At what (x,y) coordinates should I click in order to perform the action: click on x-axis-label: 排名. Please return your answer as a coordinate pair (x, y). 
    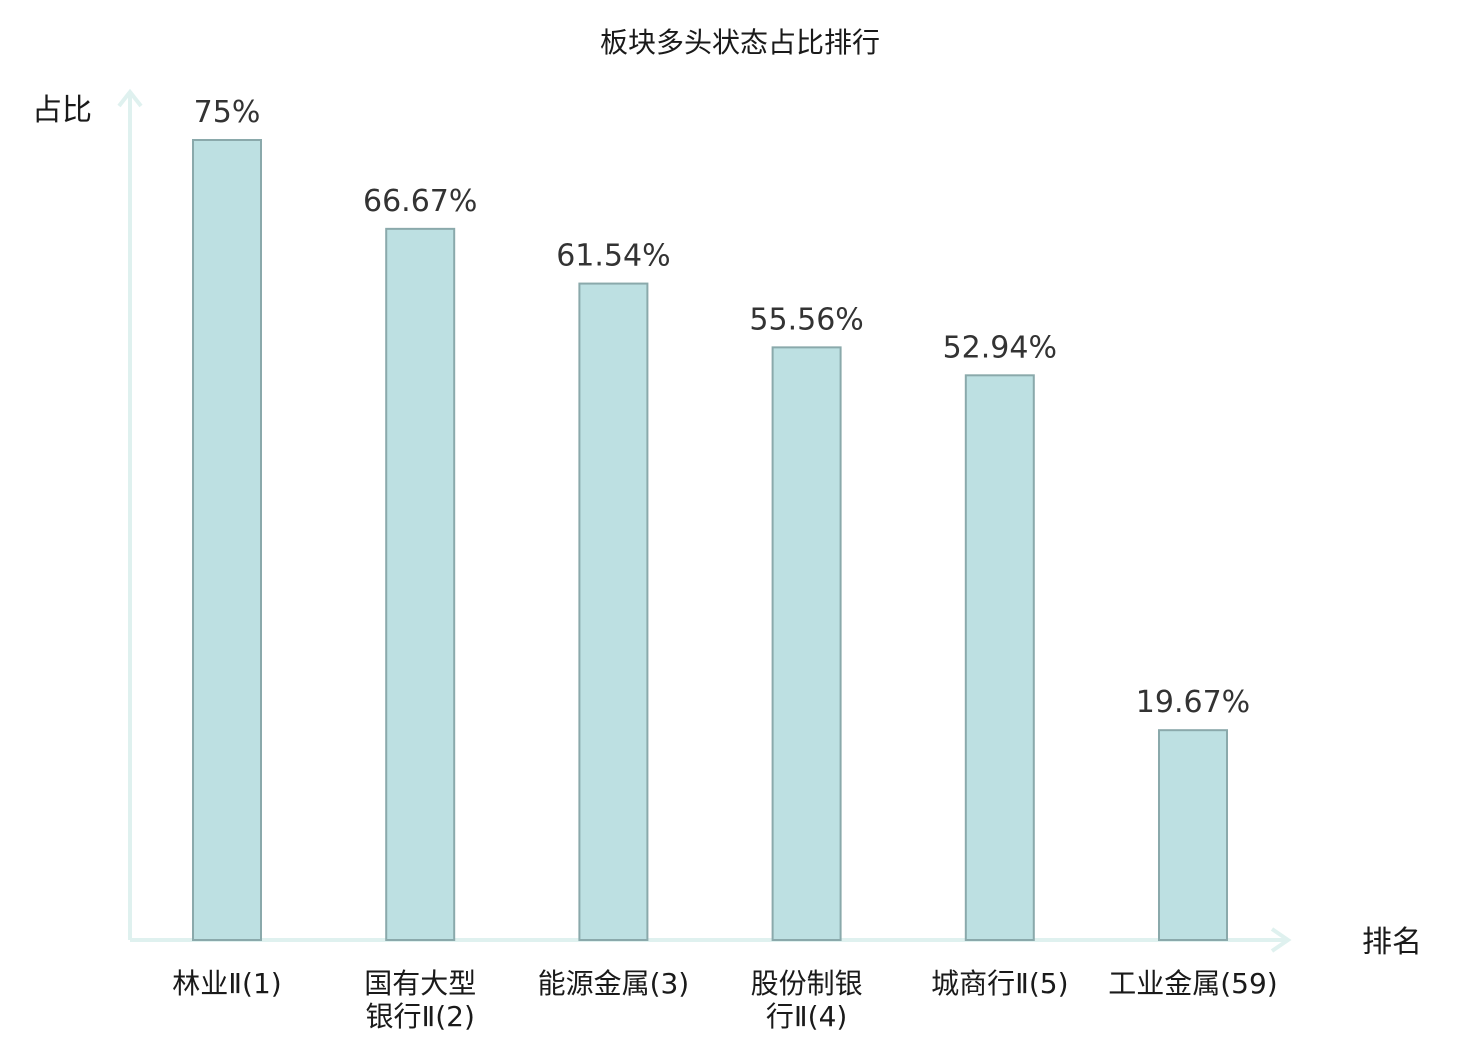
    Looking at the image, I should click on (1392, 942).